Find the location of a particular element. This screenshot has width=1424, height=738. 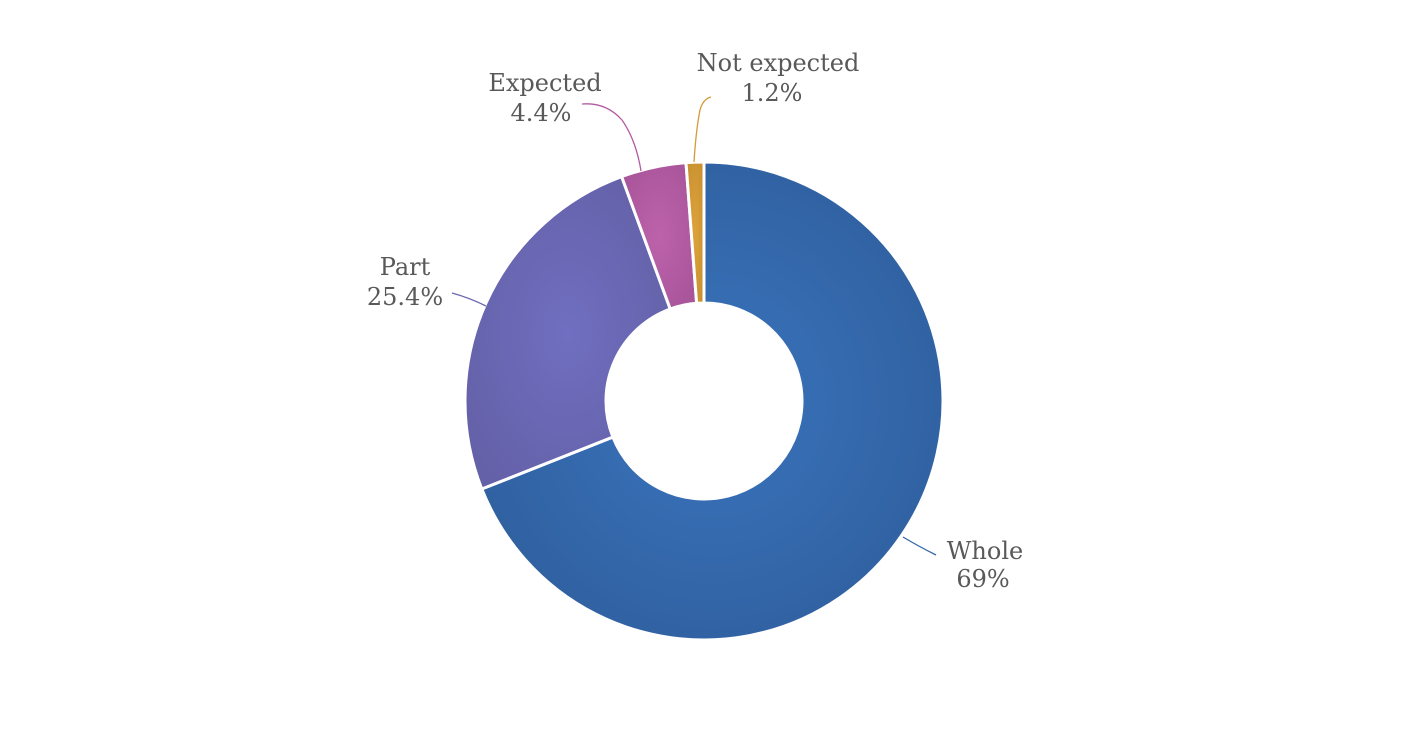

leader-expected is located at coordinates (611, 137).